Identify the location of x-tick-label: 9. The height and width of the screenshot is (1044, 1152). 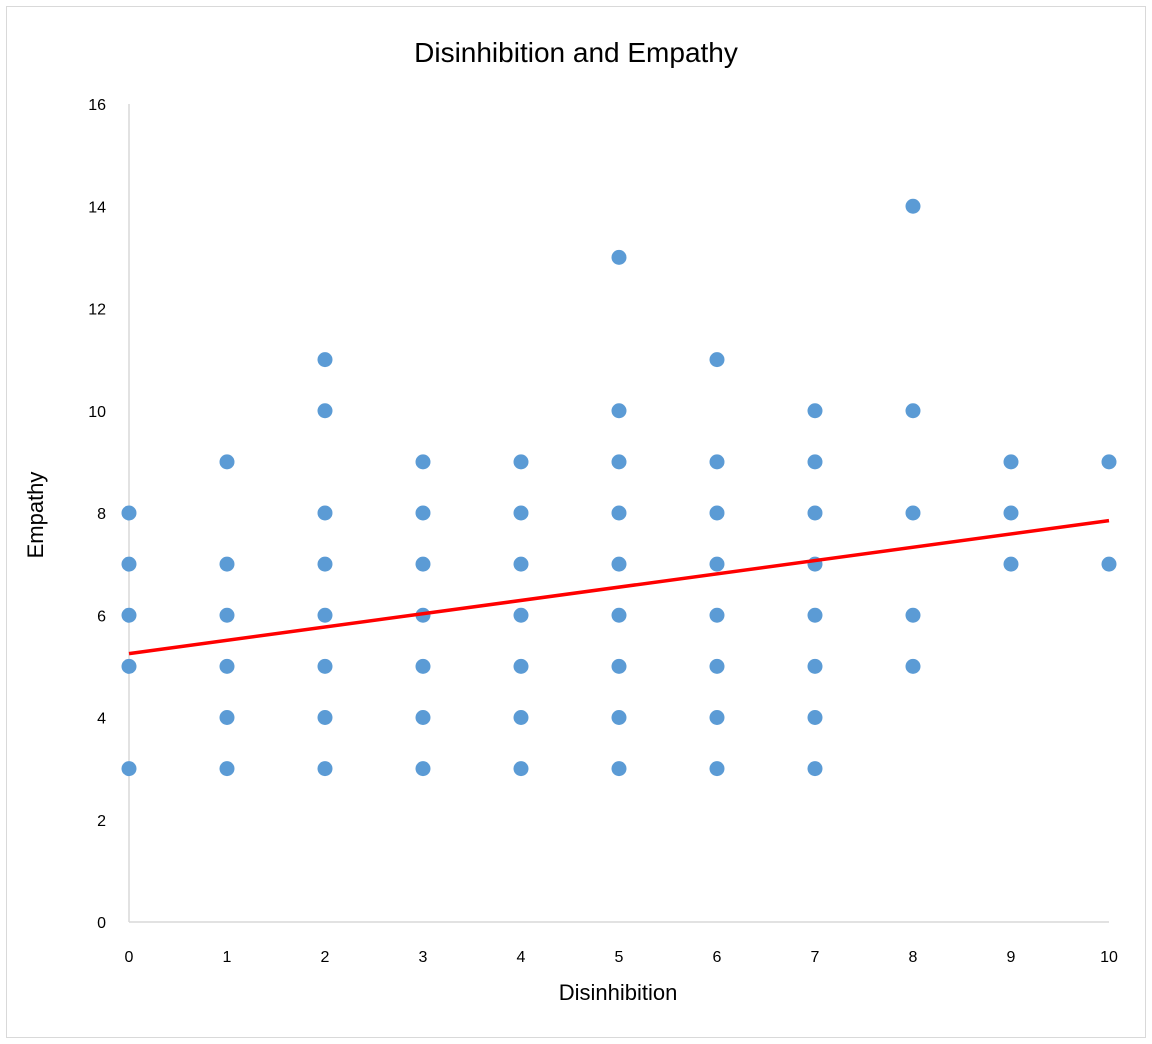
(1011, 957).